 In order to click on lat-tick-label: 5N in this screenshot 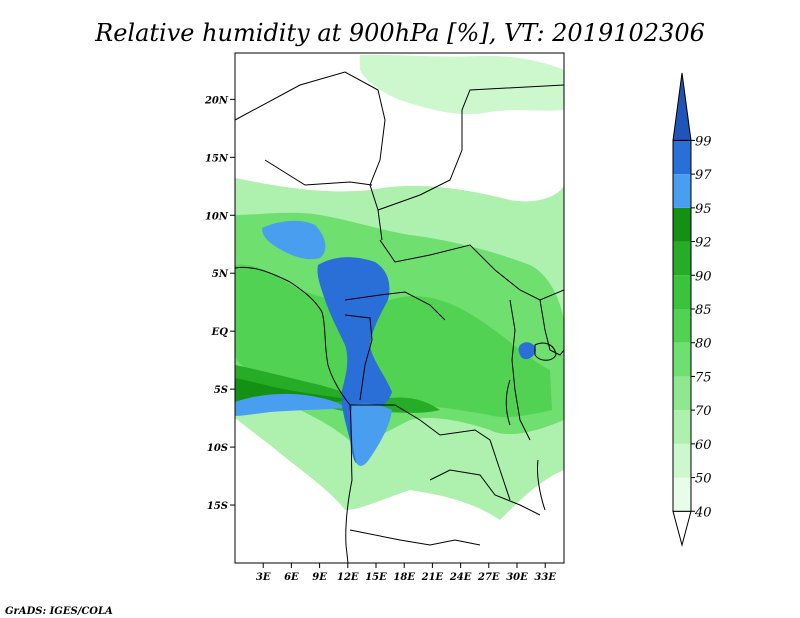, I will do `click(220, 274)`.